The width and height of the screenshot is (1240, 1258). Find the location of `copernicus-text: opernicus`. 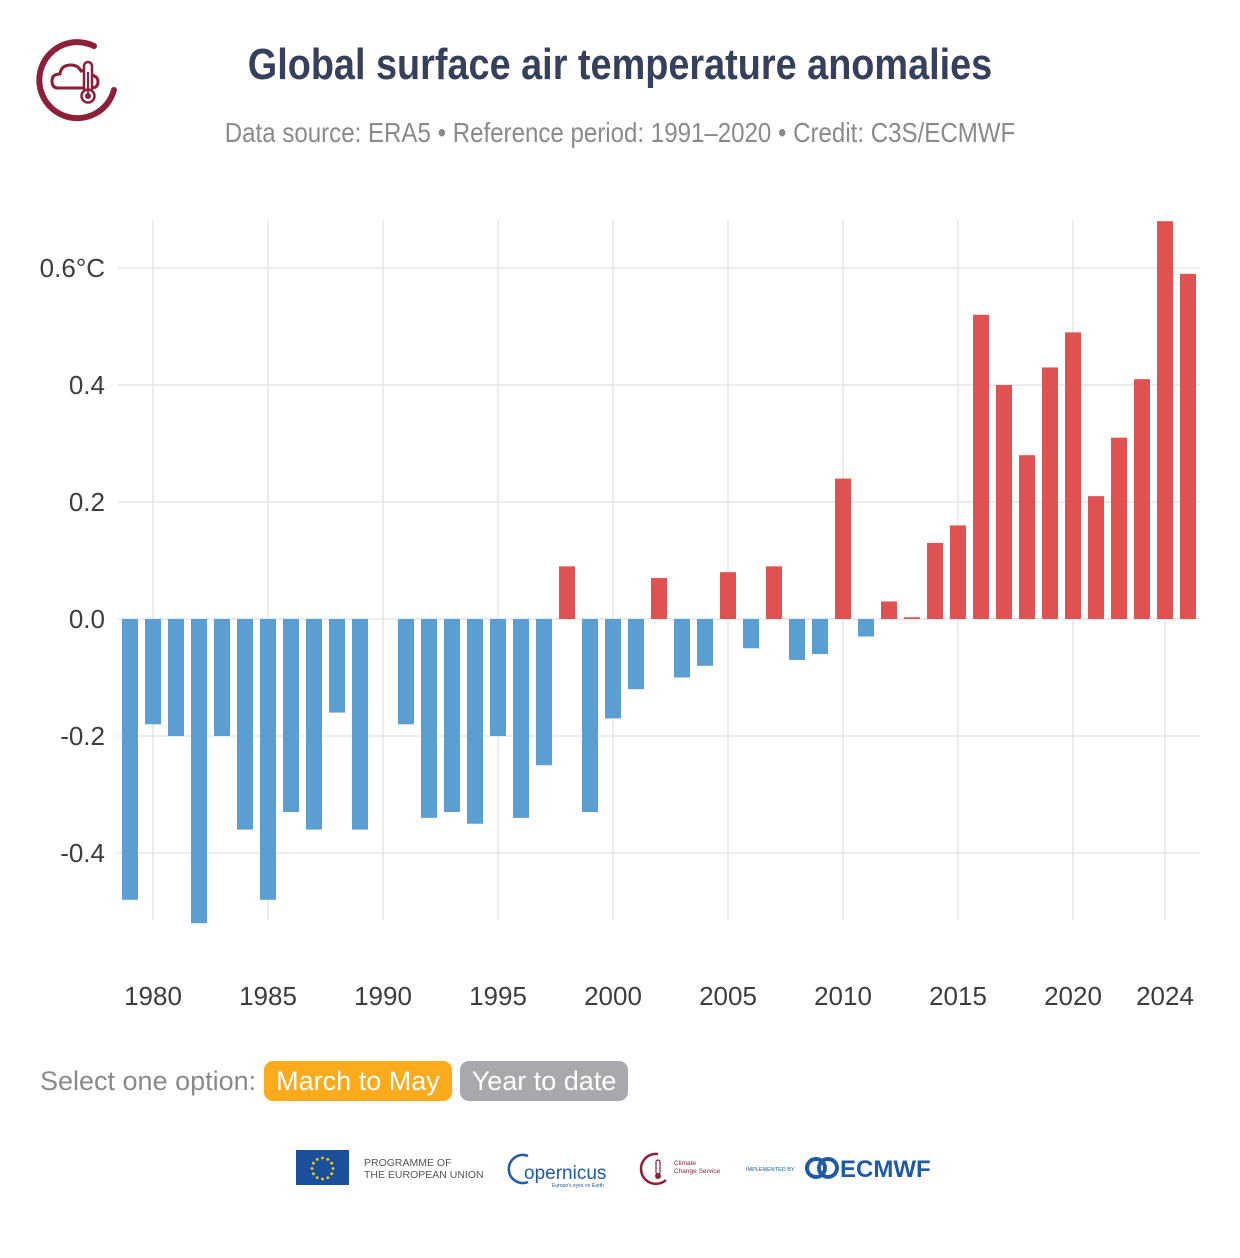

copernicus-text: opernicus is located at coordinates (565, 1173).